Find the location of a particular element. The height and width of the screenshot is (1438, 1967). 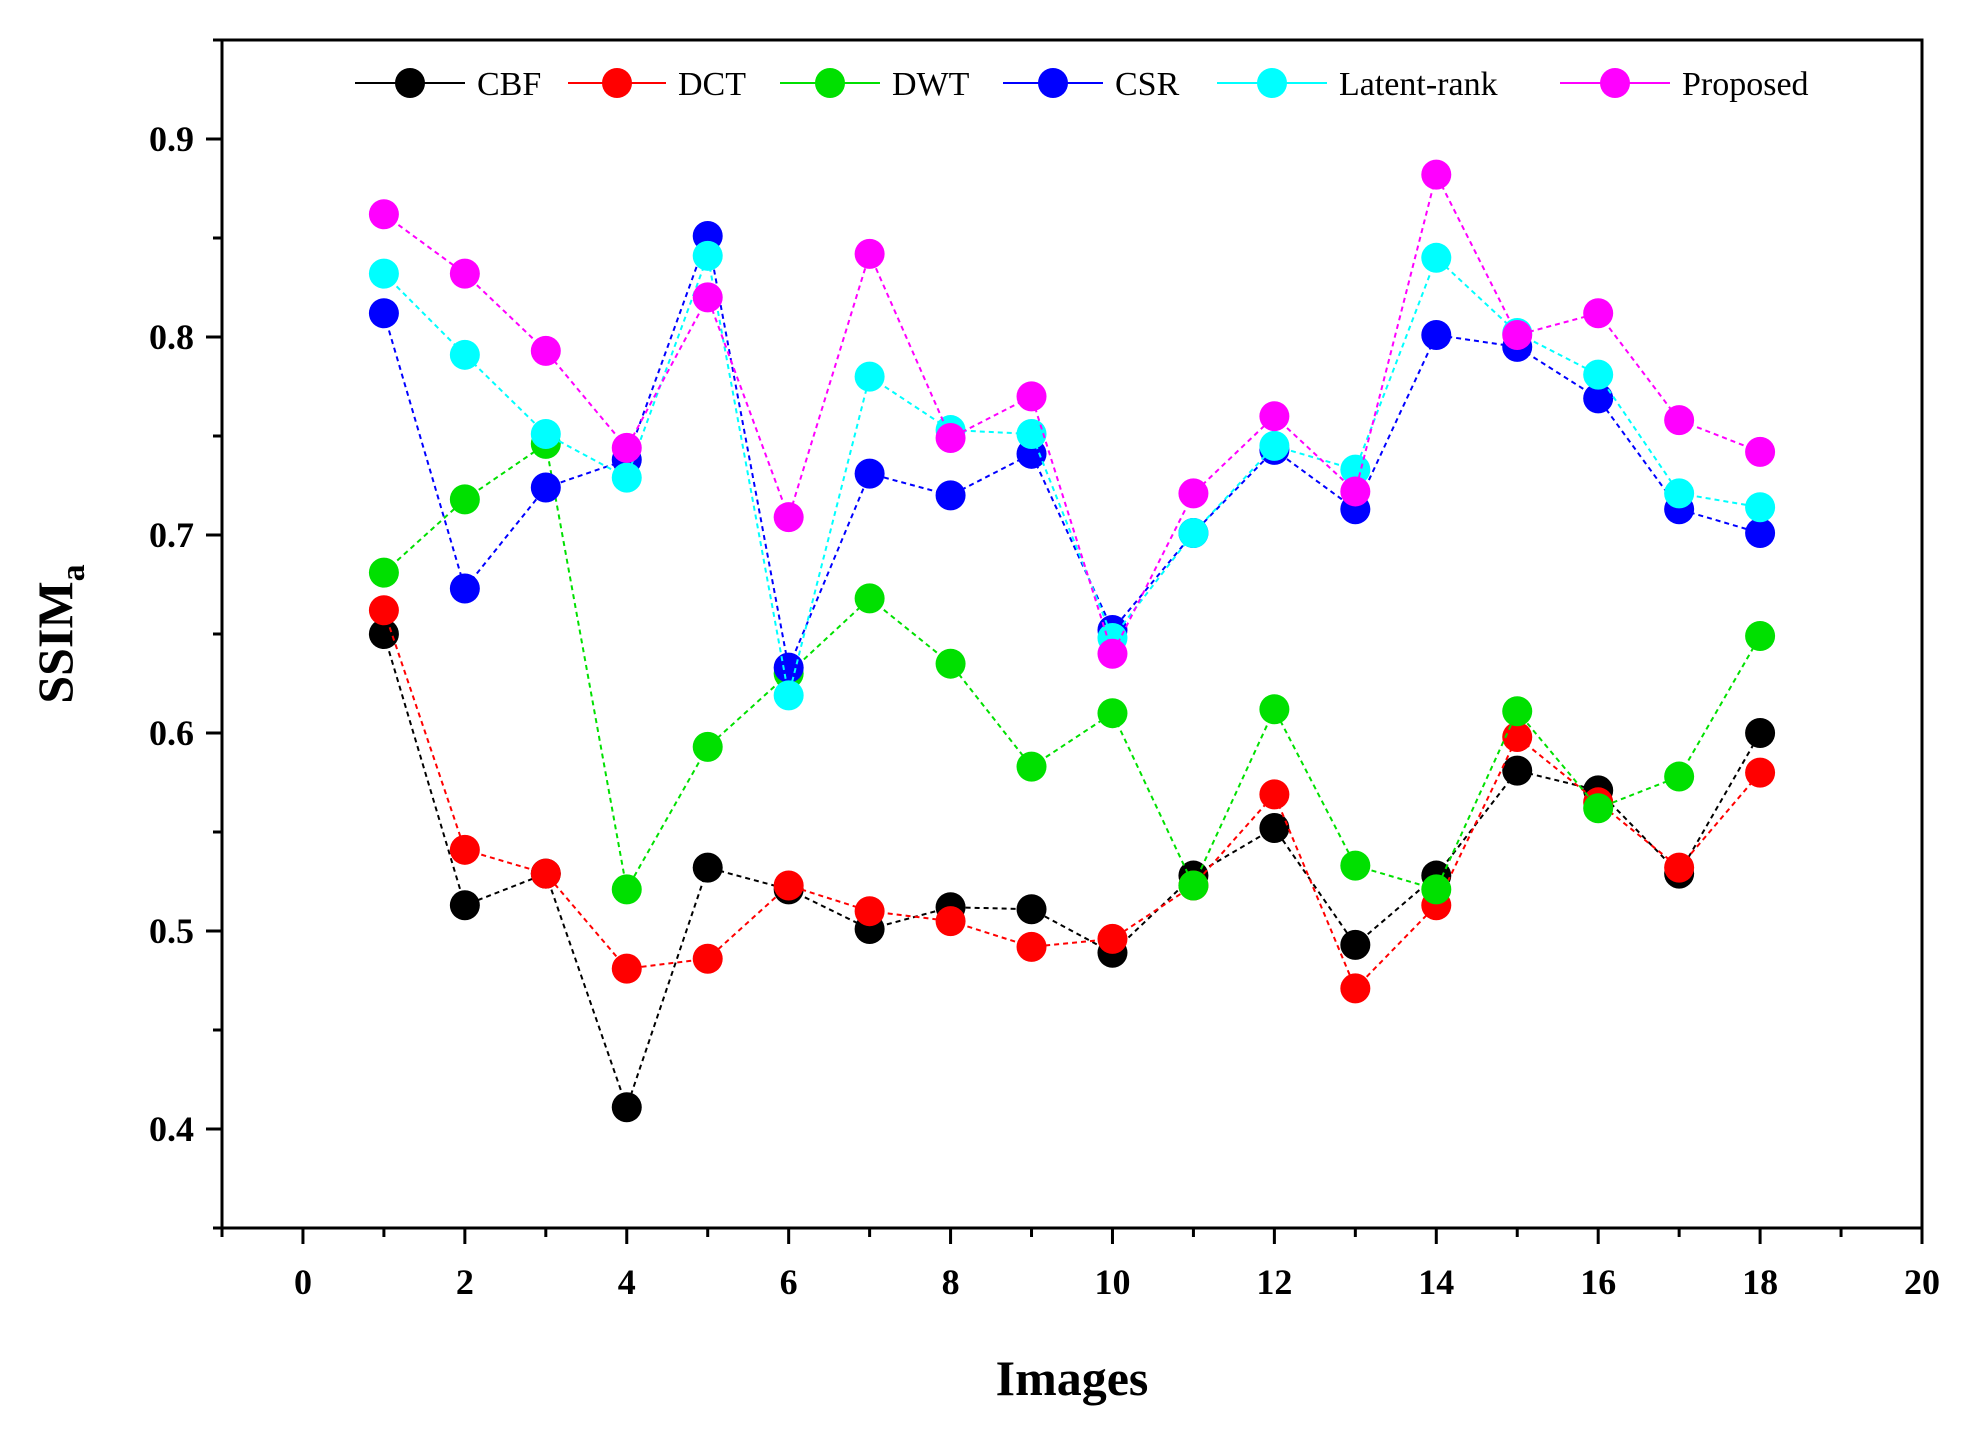

legend-item-dwt: DWT is located at coordinates (875, 84).